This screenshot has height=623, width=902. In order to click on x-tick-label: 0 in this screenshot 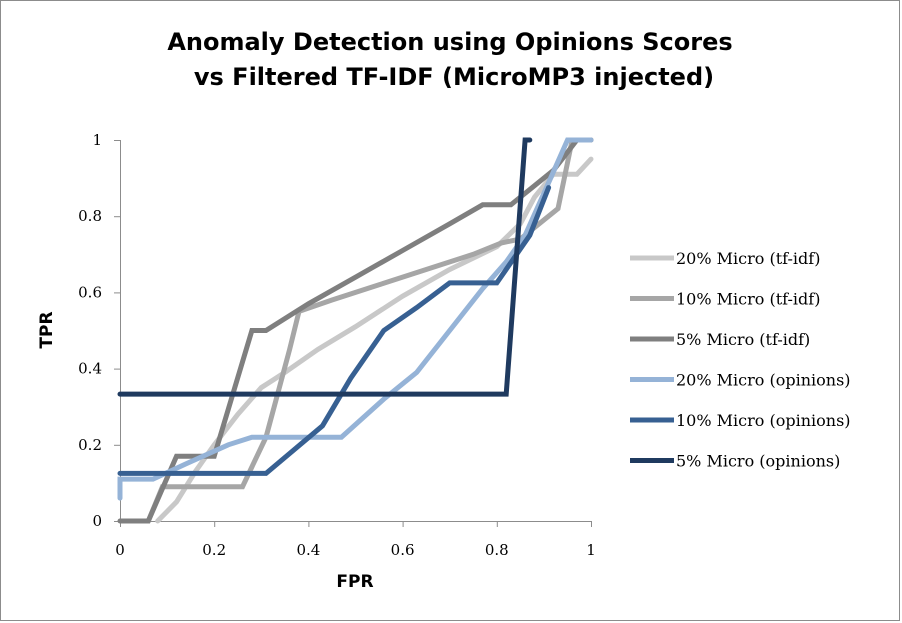, I will do `click(120, 550)`.